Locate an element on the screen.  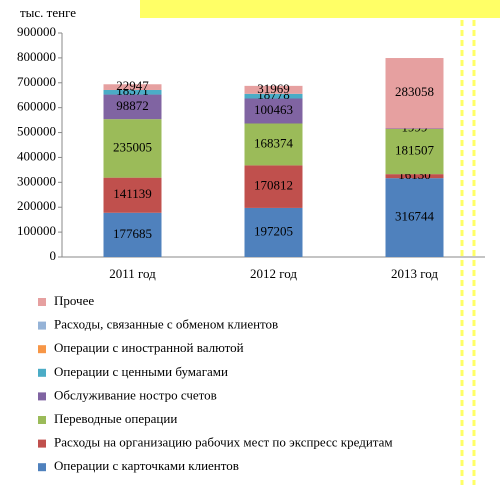
y-tick-label: 400000 is located at coordinates (36, 155).